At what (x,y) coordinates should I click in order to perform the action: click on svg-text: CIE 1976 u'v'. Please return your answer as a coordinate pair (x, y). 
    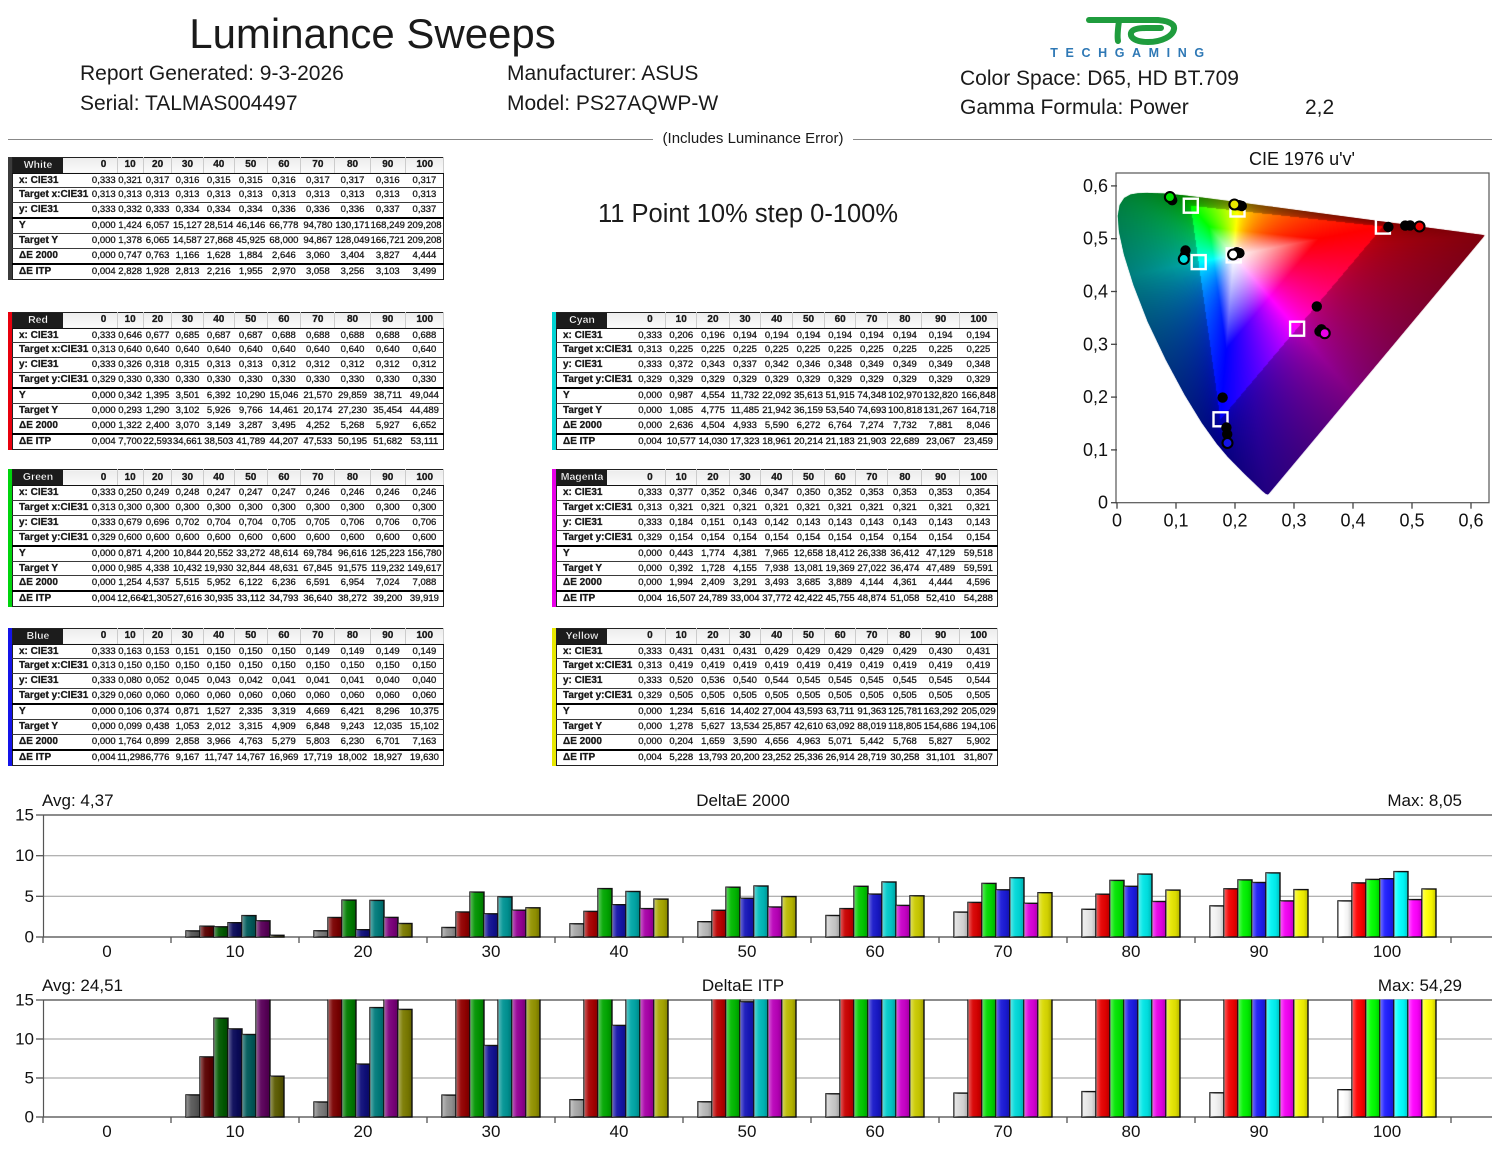
    Looking at the image, I should click on (1302, 159).